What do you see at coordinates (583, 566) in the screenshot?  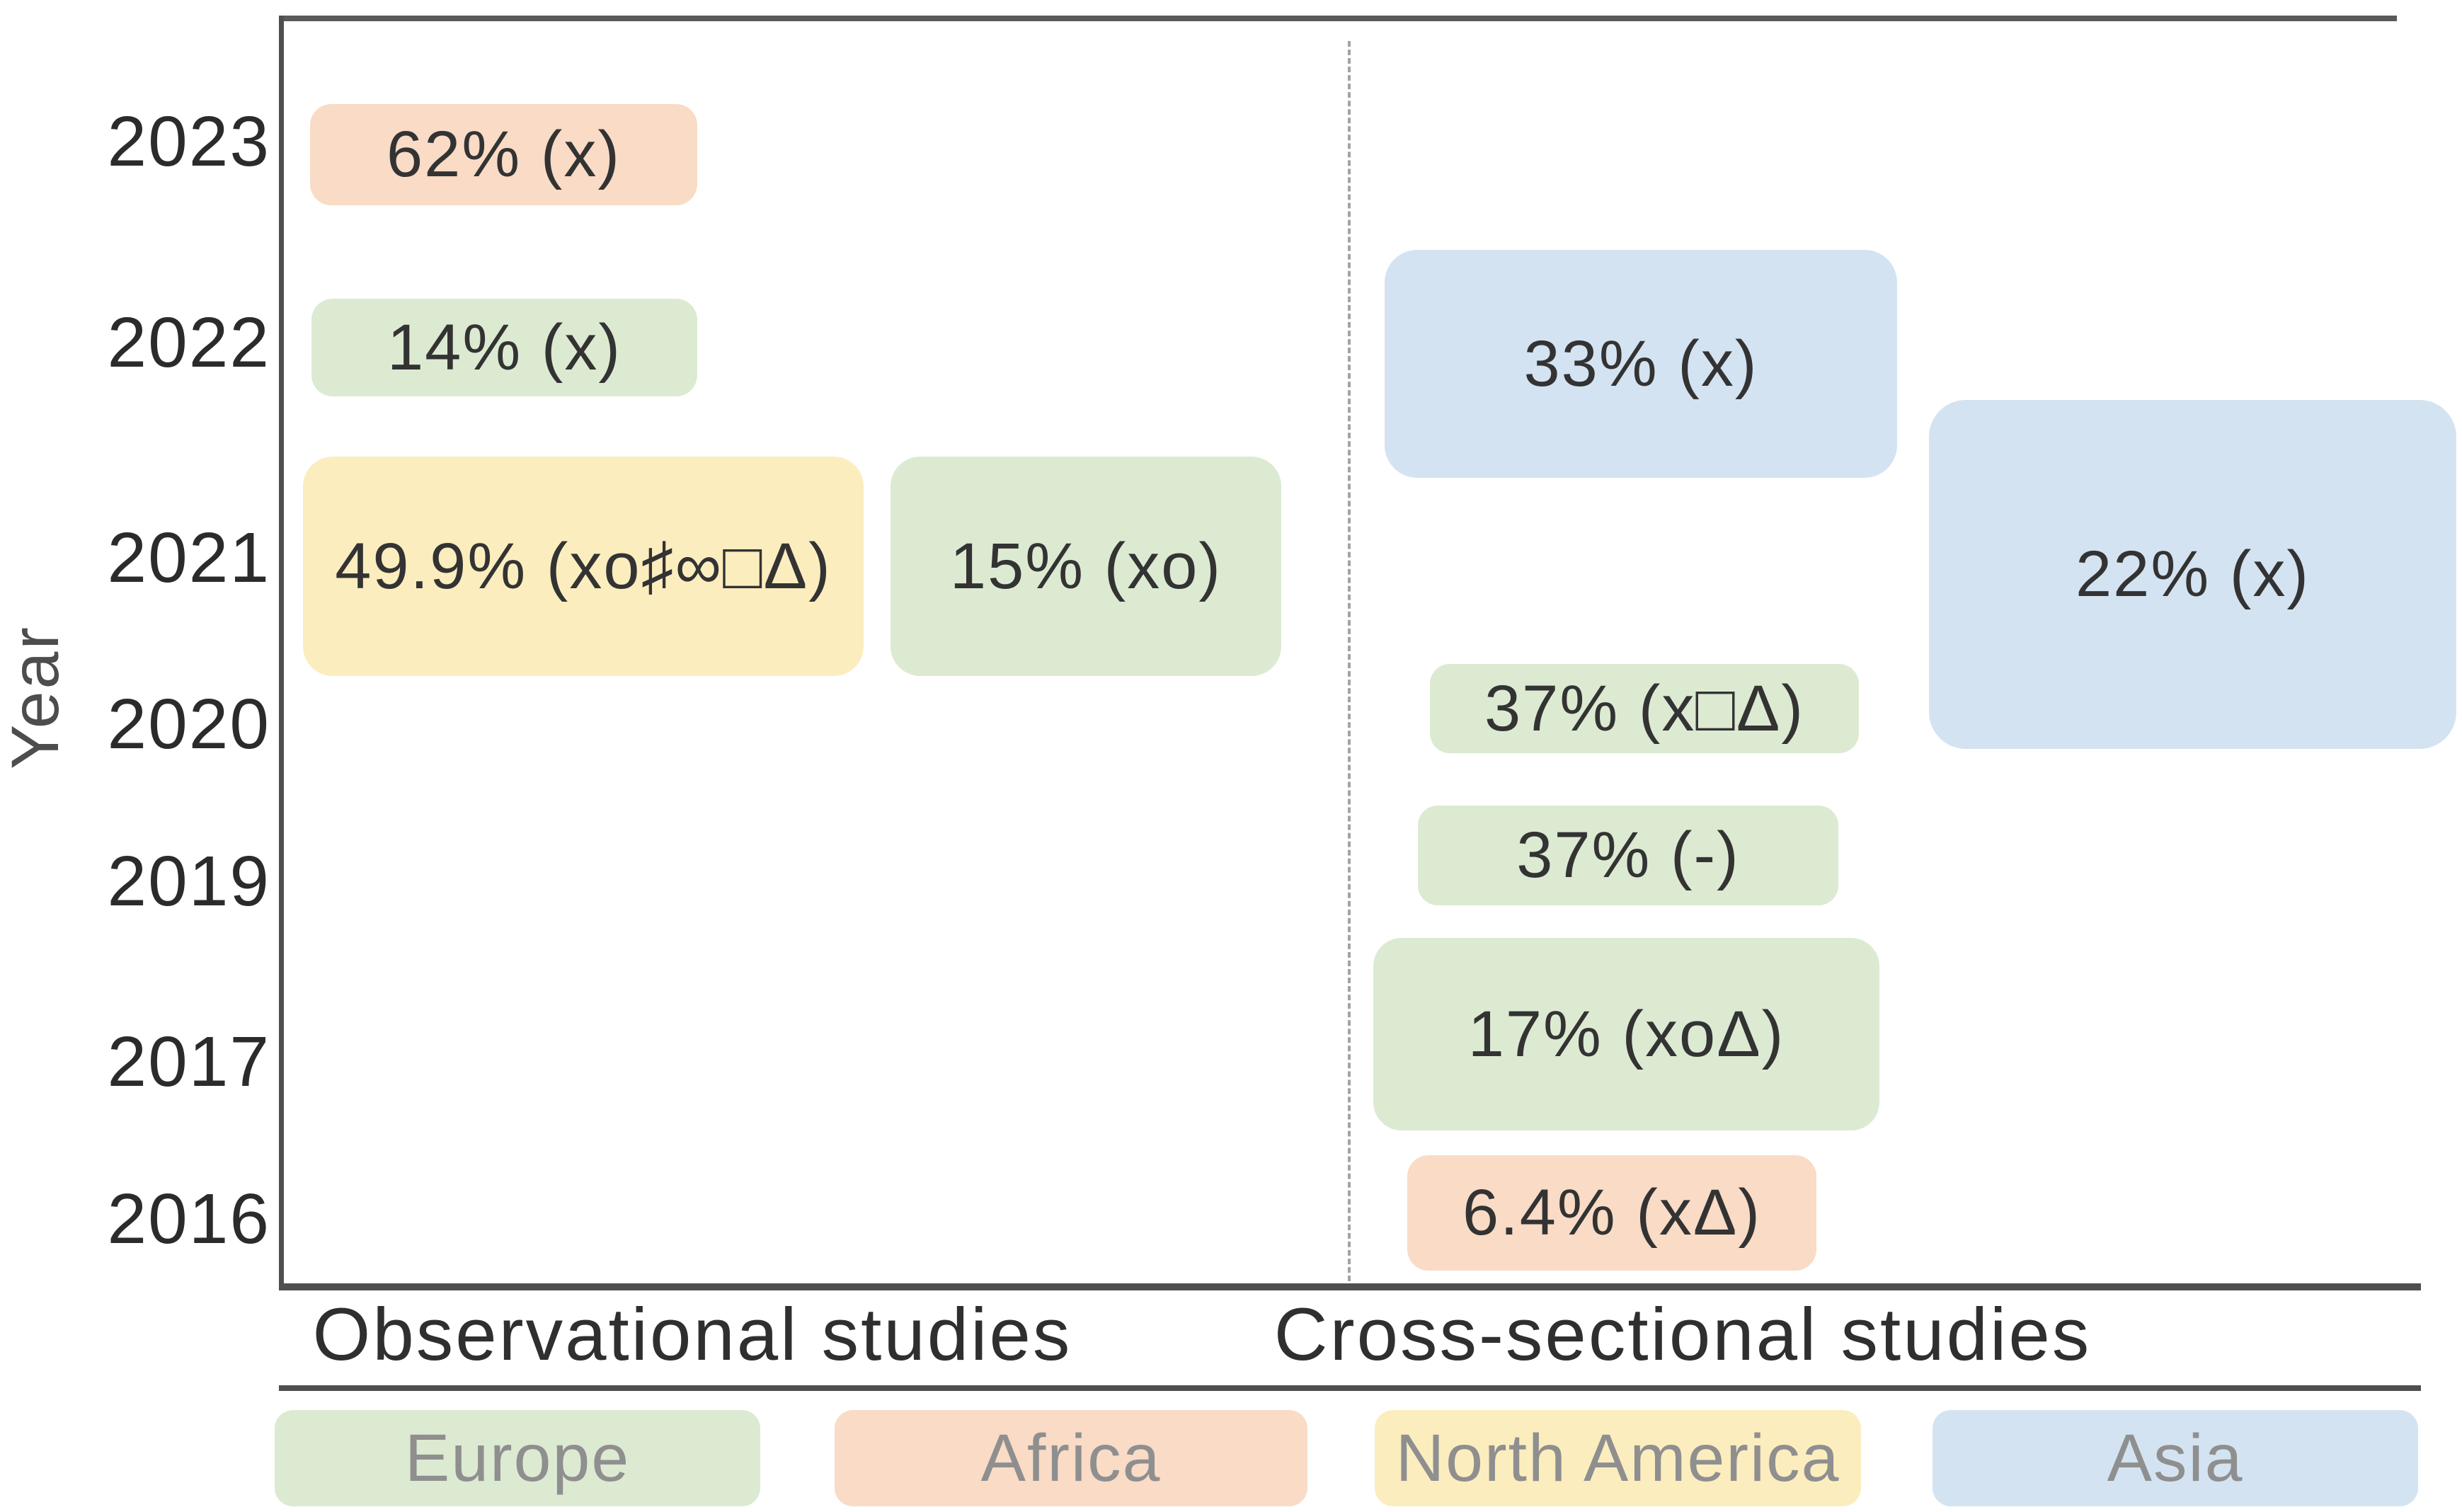 I see `study-box-2021-north-america-49pct: 49.9% (xo♯∞□Δ)` at bounding box center [583, 566].